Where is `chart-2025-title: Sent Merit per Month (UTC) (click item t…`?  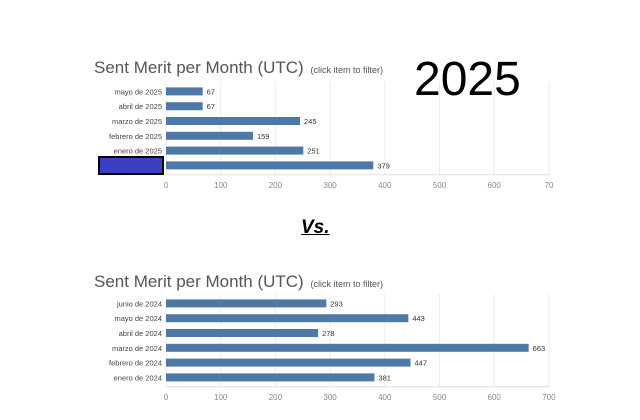 chart-2025-title: Sent Merit per Month (UTC) (click item t… is located at coordinates (238, 68).